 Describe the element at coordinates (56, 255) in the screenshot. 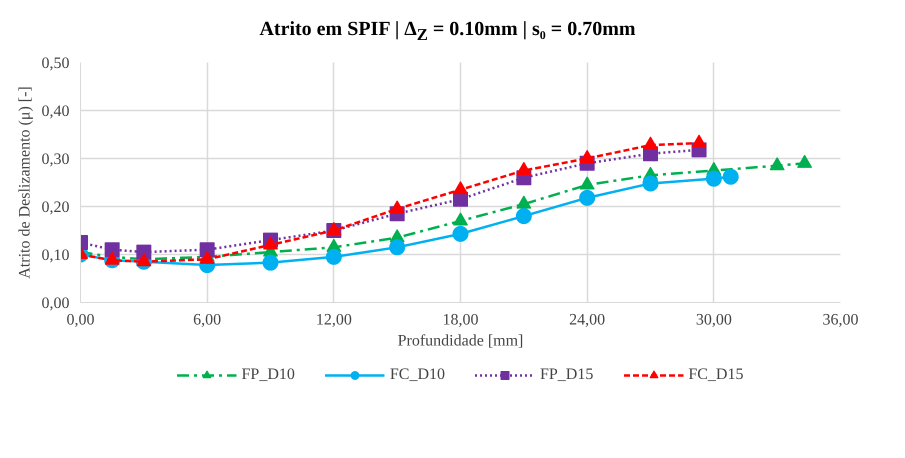

I see `y-tick-label: 0,10` at that location.